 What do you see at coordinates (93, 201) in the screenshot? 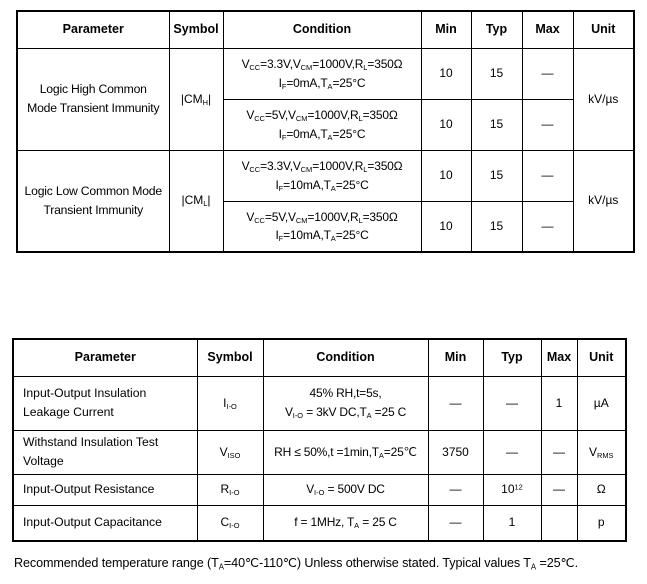
I see `parameter-cell: Logic Low Common Mode Transient Immunity` at bounding box center [93, 201].